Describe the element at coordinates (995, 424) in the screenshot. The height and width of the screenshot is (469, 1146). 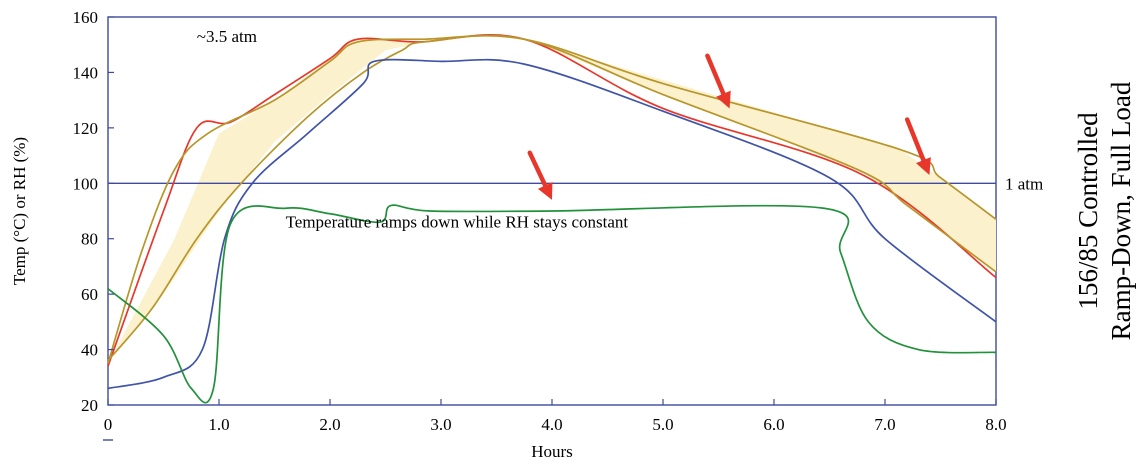
I see `x-tick-label-8: 8.0` at that location.